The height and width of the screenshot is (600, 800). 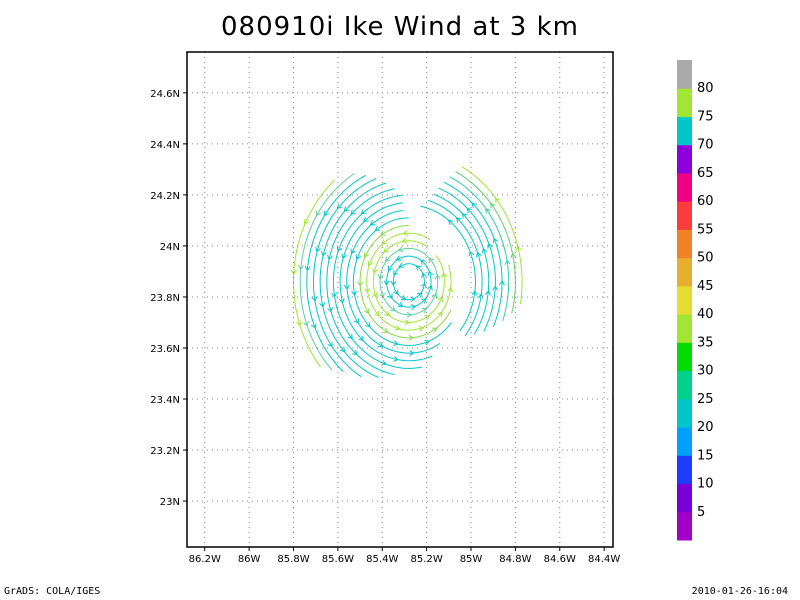 What do you see at coordinates (705, 88) in the screenshot?
I see `colorbar-label: 80` at bounding box center [705, 88].